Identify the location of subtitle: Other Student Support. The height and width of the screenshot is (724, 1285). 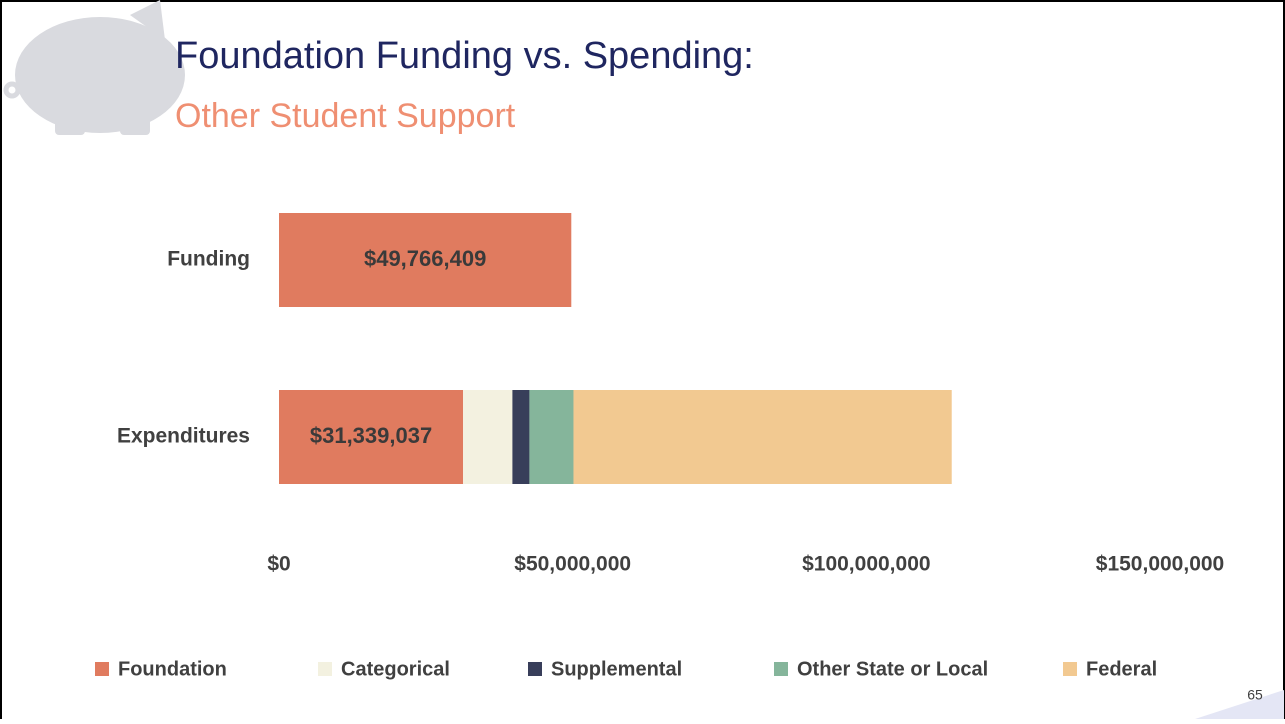
(345, 116).